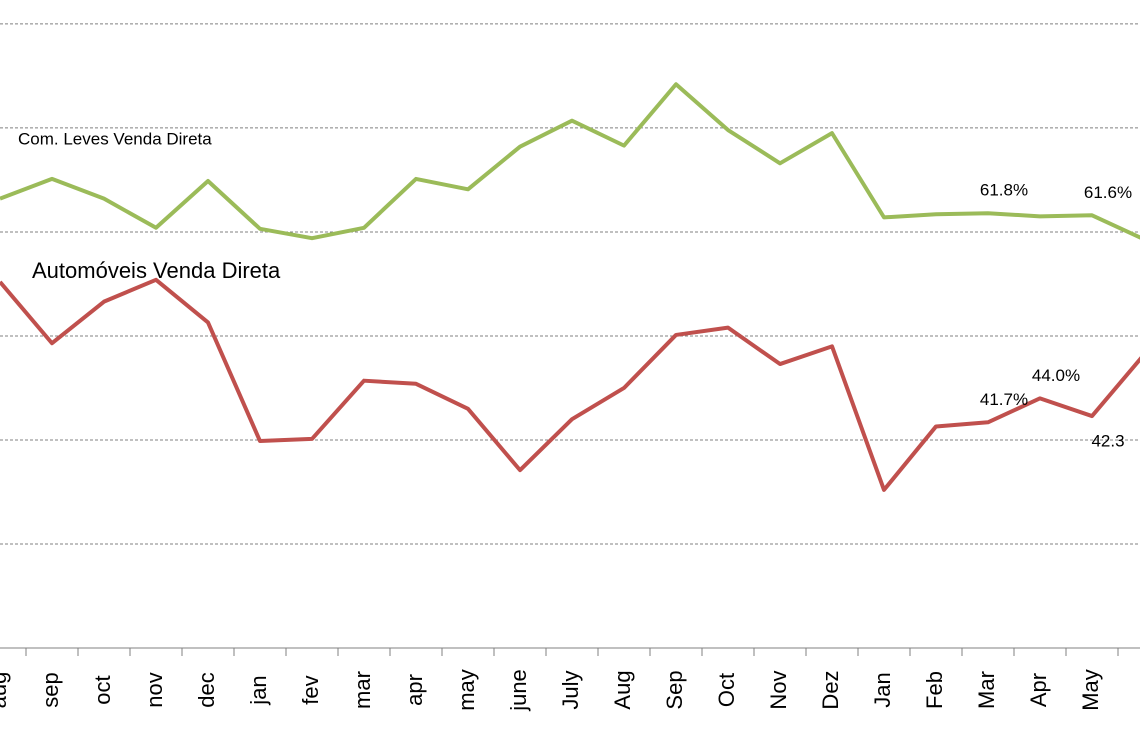  What do you see at coordinates (156, 270) in the screenshot?
I see `series-label: Automóveis Venda Direta` at bounding box center [156, 270].